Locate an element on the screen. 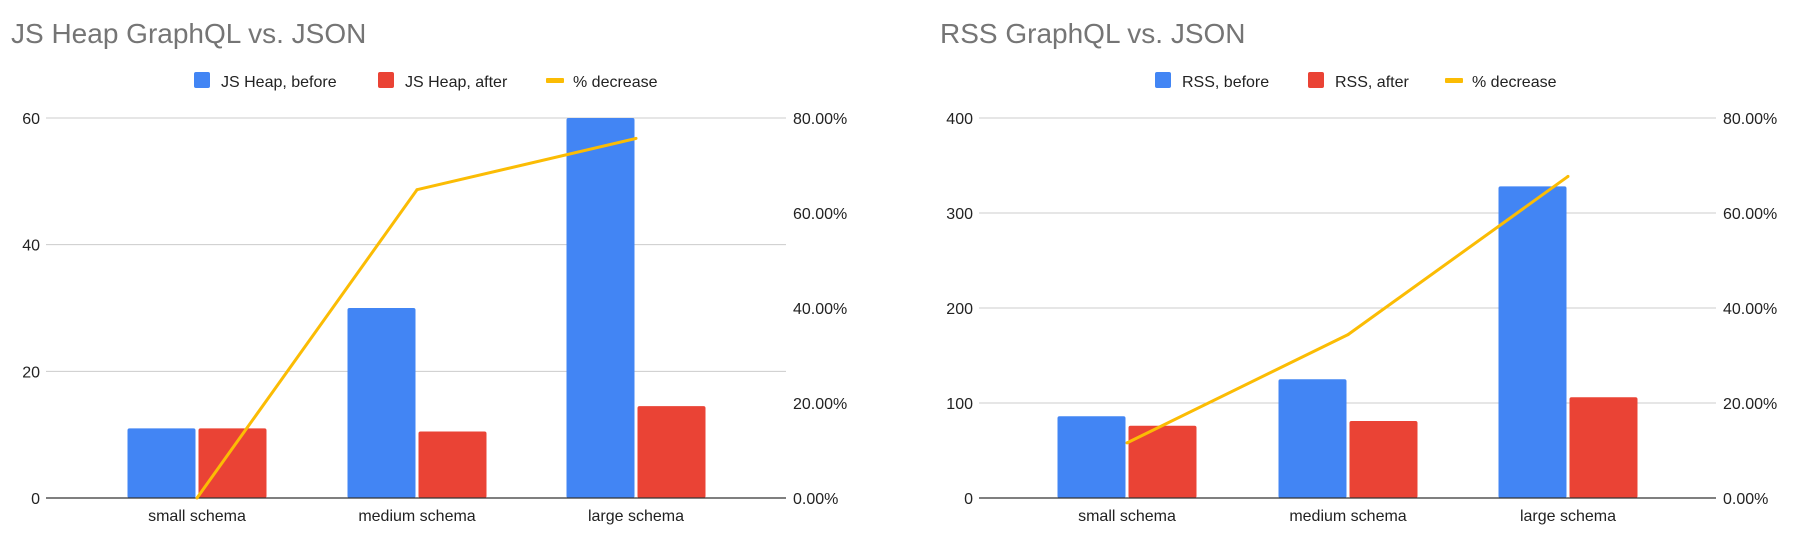 The width and height of the screenshot is (1800, 545). y-left-tick-label: 300 is located at coordinates (959, 214).